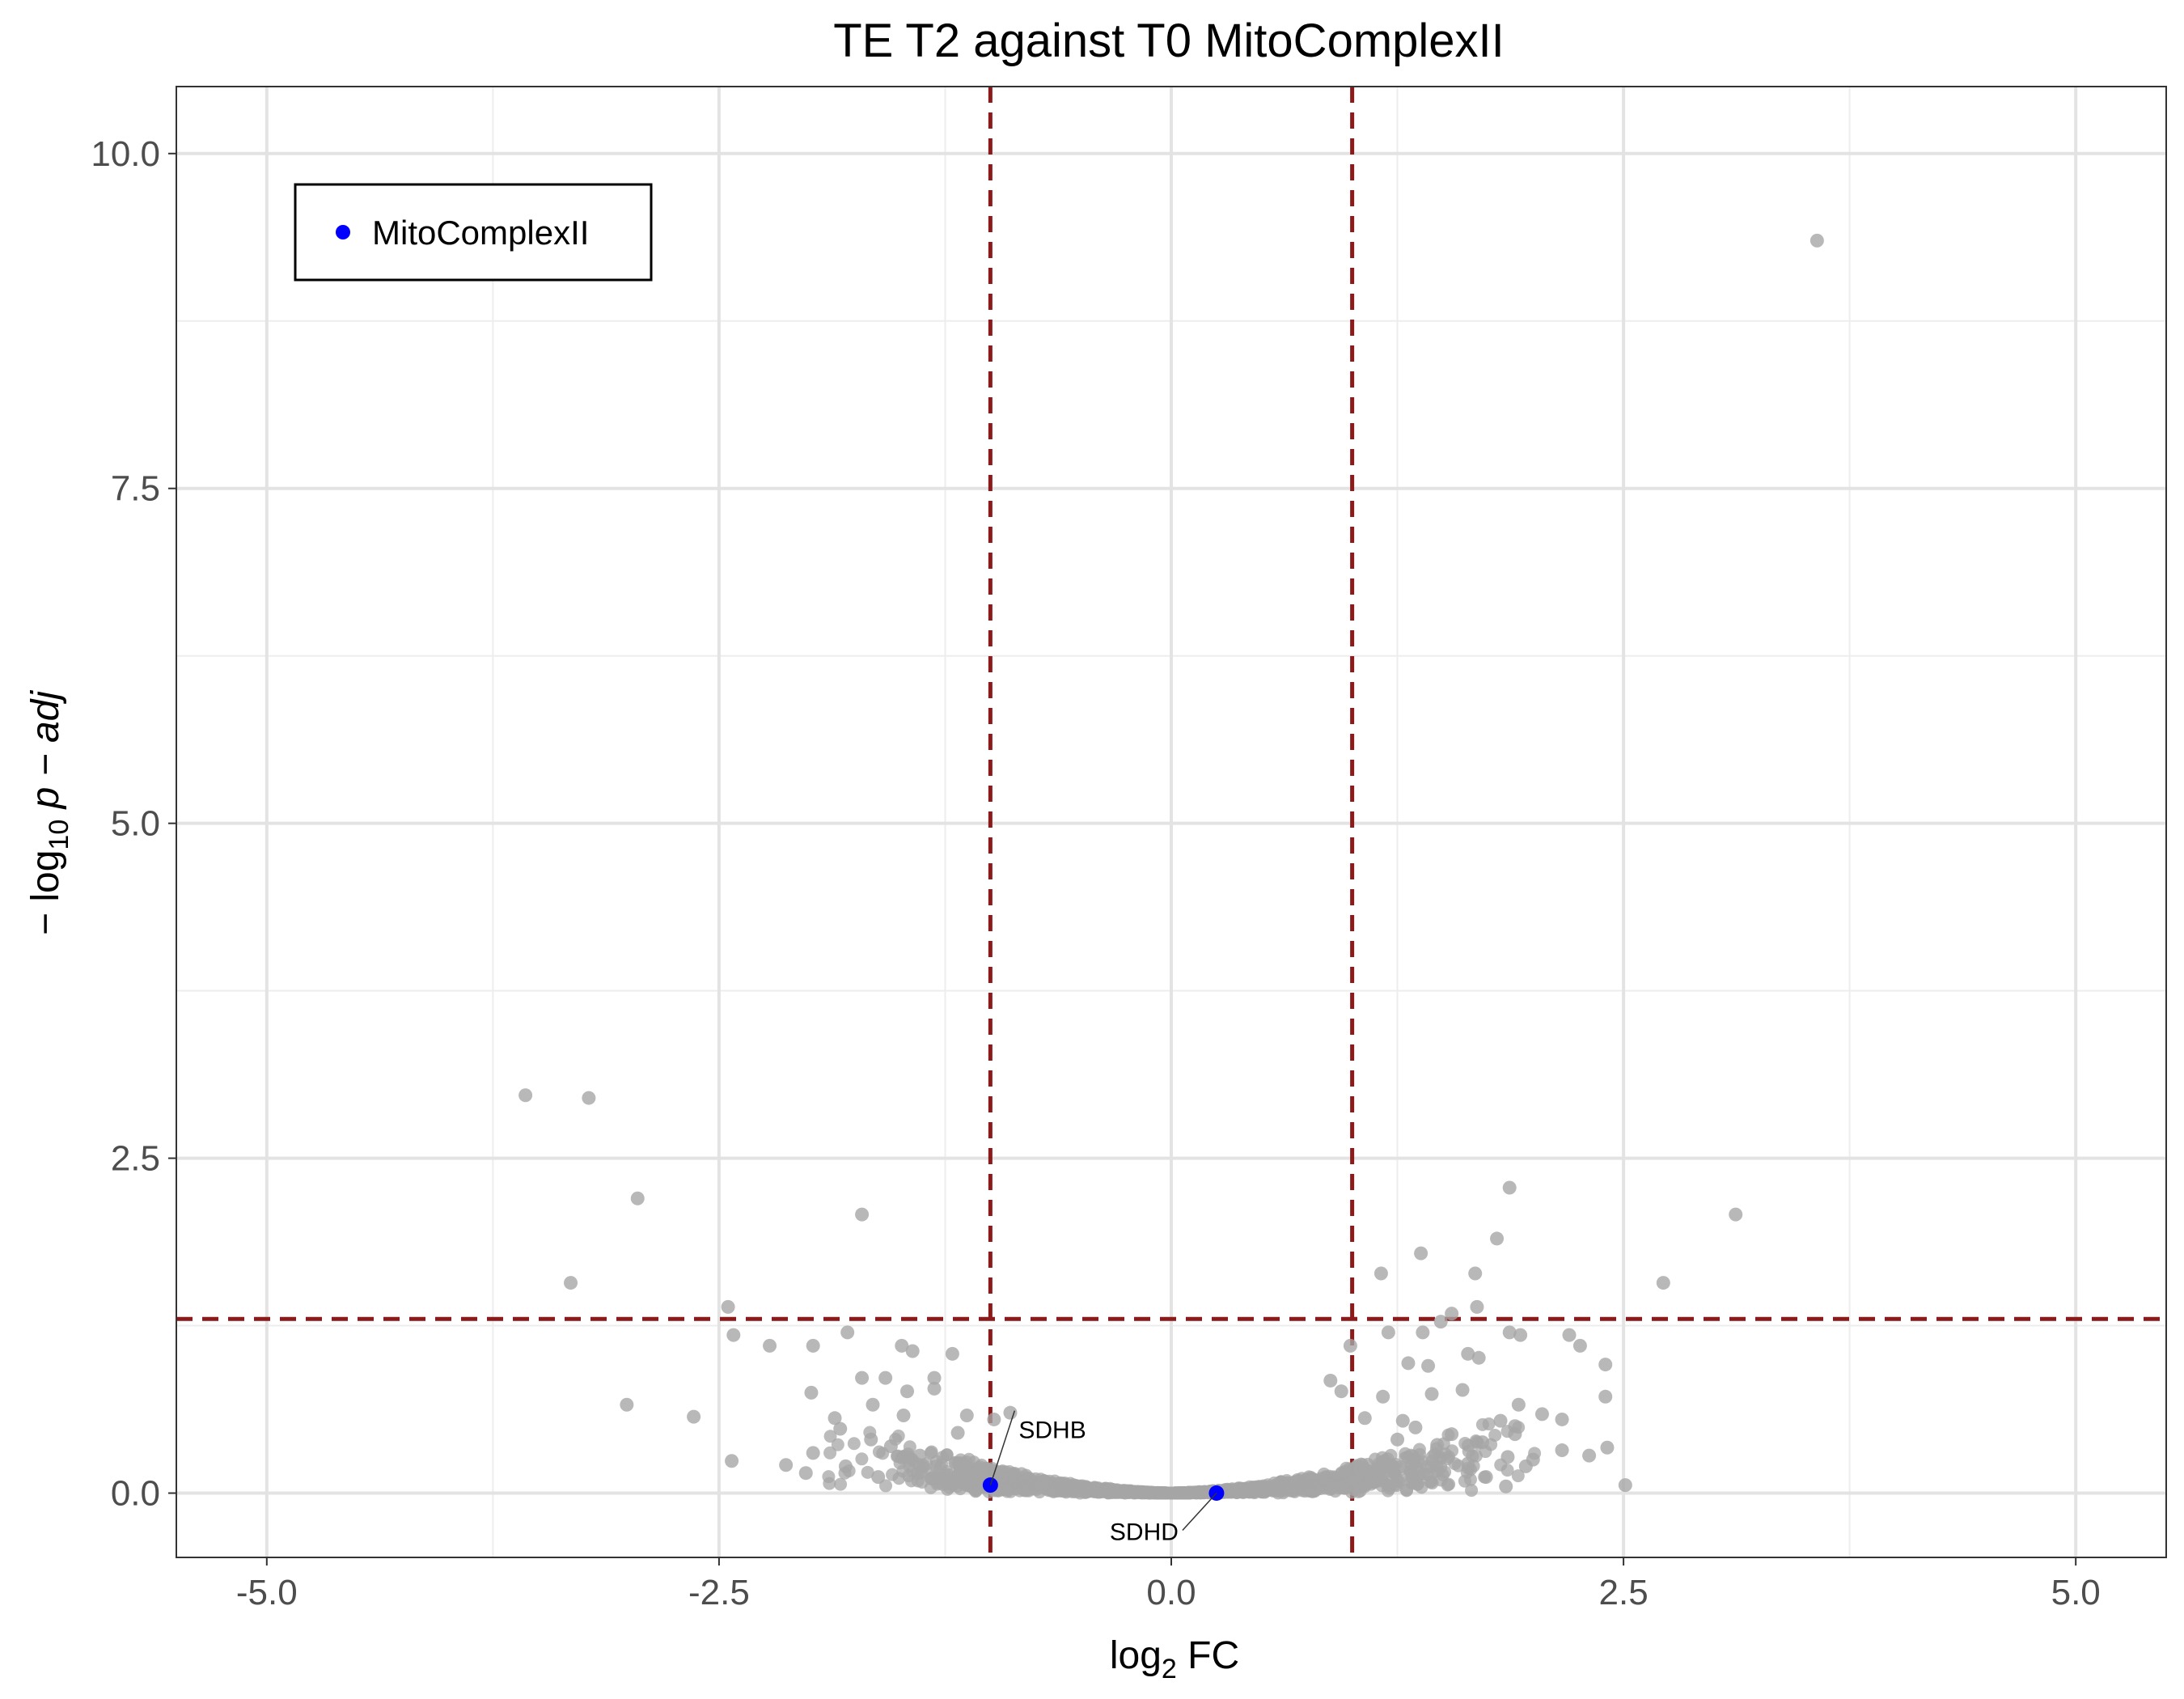  Describe the element at coordinates (1169, 1669) in the screenshot. I see `x-axis-title-subscript: 2` at that location.